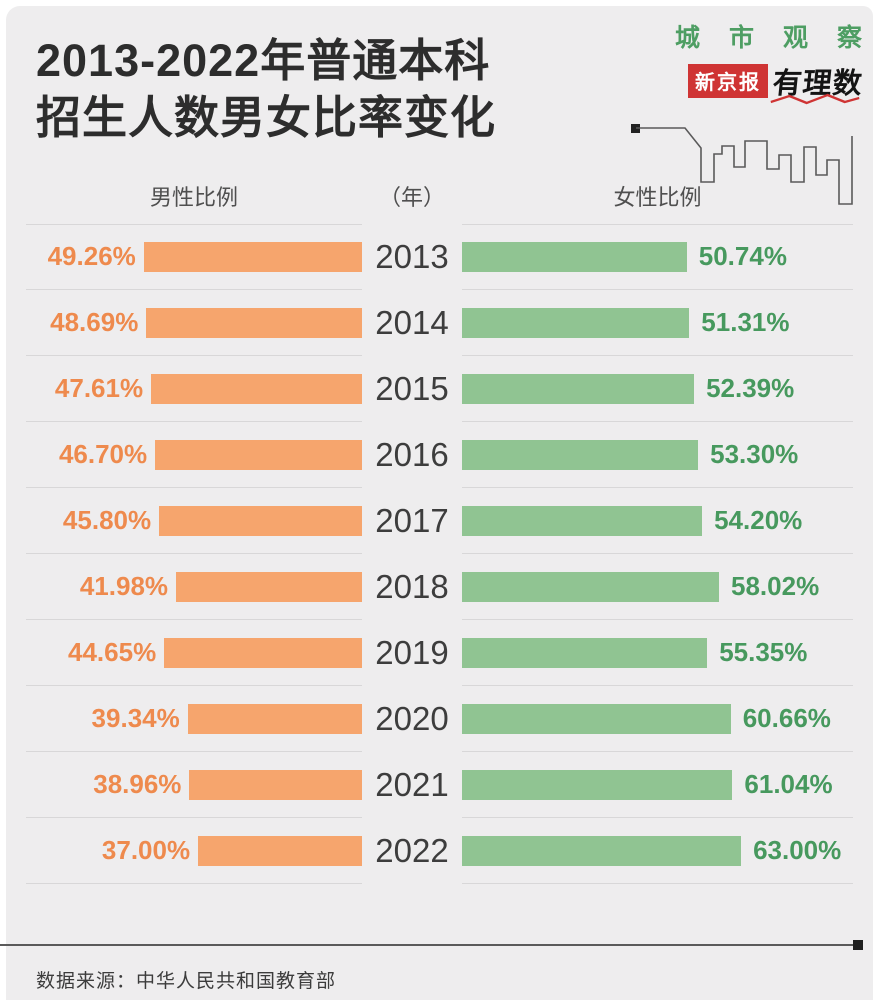  What do you see at coordinates (107, 520) in the screenshot?
I see `male-value-label: 45.80%` at bounding box center [107, 520].